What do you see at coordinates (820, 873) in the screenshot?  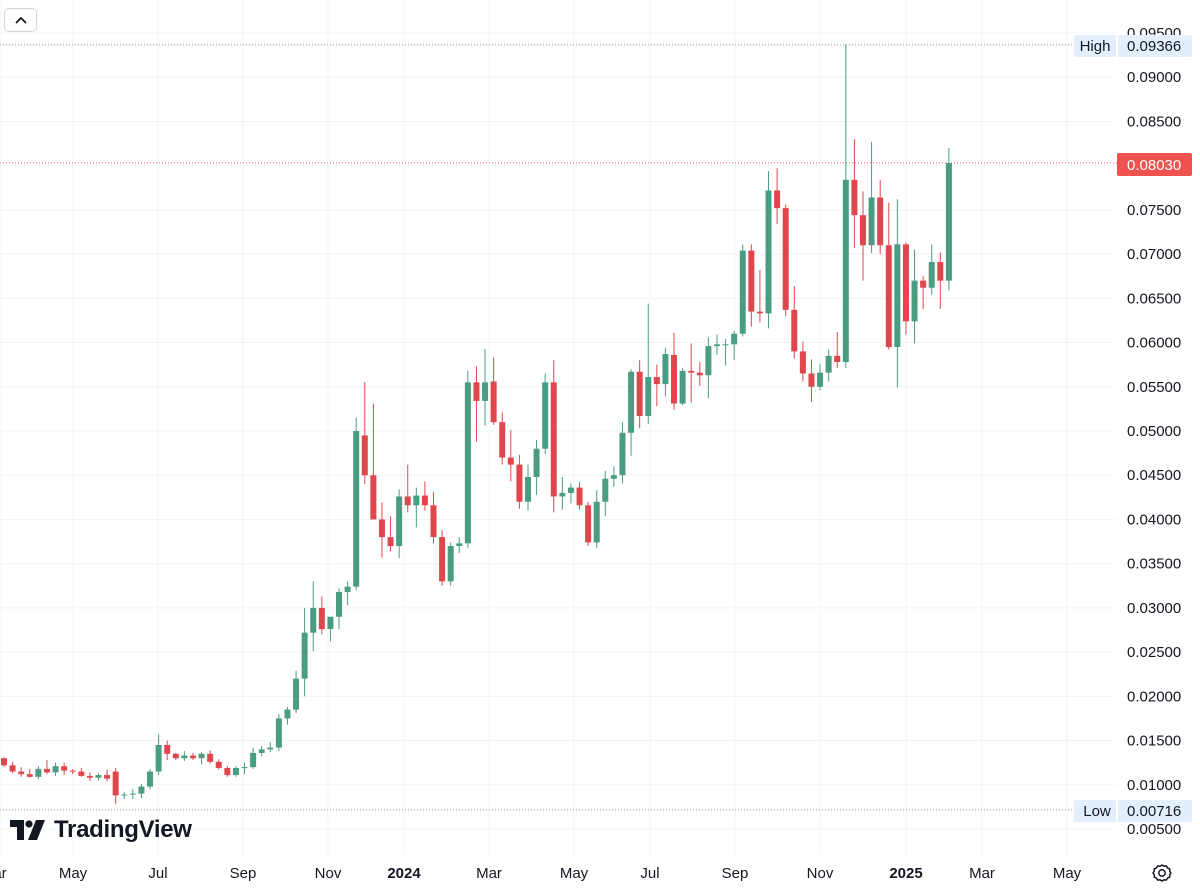 I see `x-tick-label: Nov` at bounding box center [820, 873].